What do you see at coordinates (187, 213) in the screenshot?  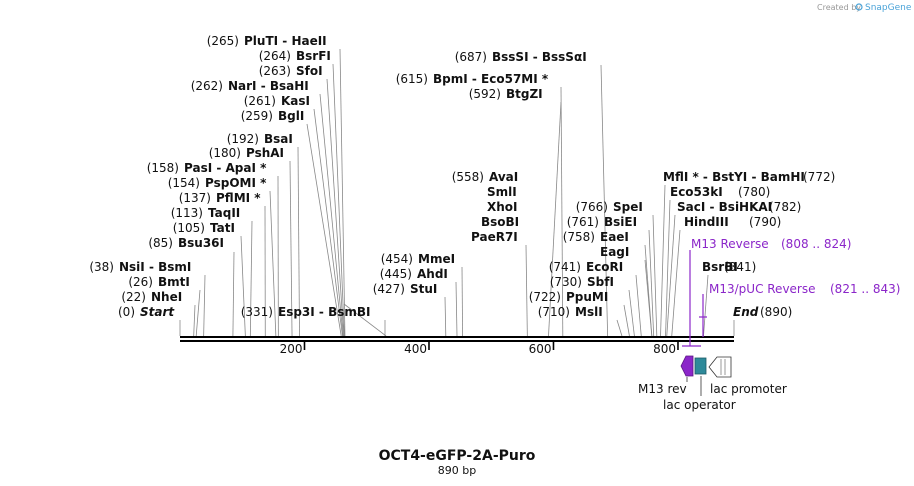 I see `site-pos-taqii: (113)` at bounding box center [187, 213].